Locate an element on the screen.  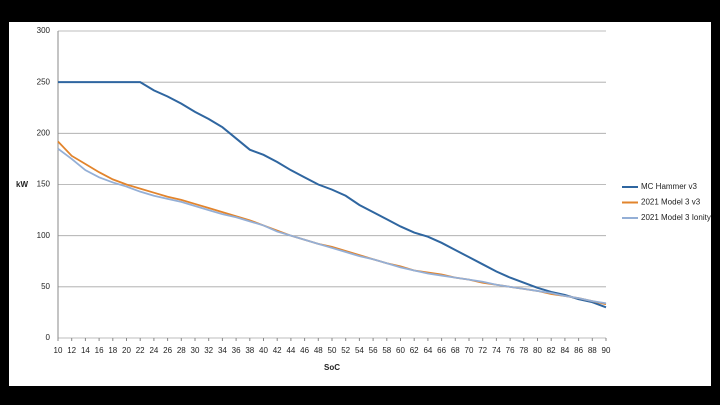
x-tick-label: 26 is located at coordinates (167, 350).